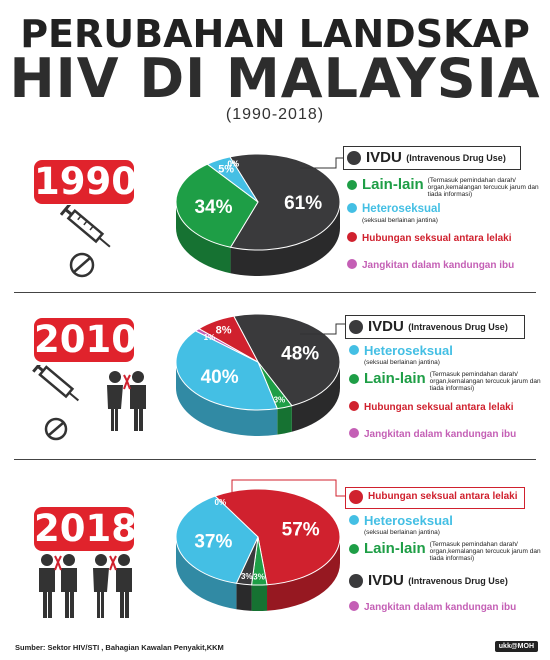 This screenshot has width=550, height=660. I want to click on year-badge-2018: 2018, so click(85, 529).